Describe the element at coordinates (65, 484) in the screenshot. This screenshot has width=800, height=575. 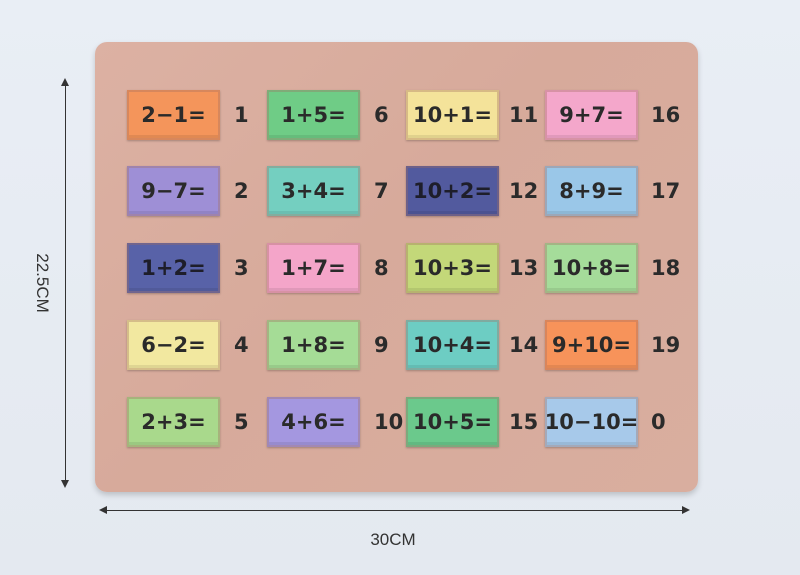
I see `height-arrow-bottom-icon` at that location.